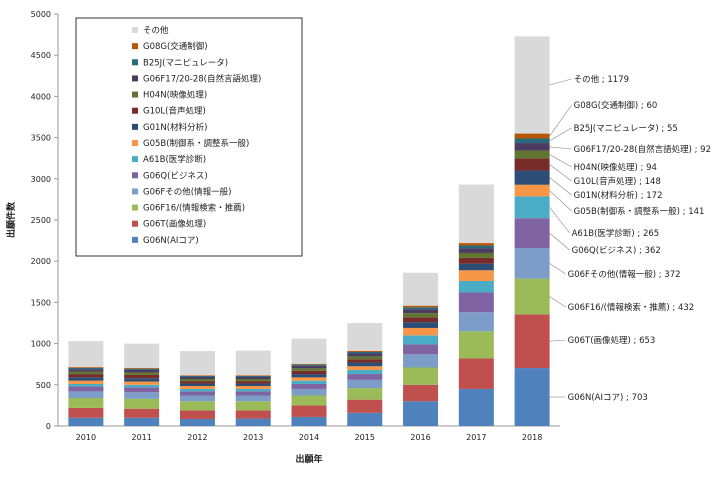 This screenshot has width=716, height=485. I want to click on bar-segment-h04n-2018, so click(532, 155).